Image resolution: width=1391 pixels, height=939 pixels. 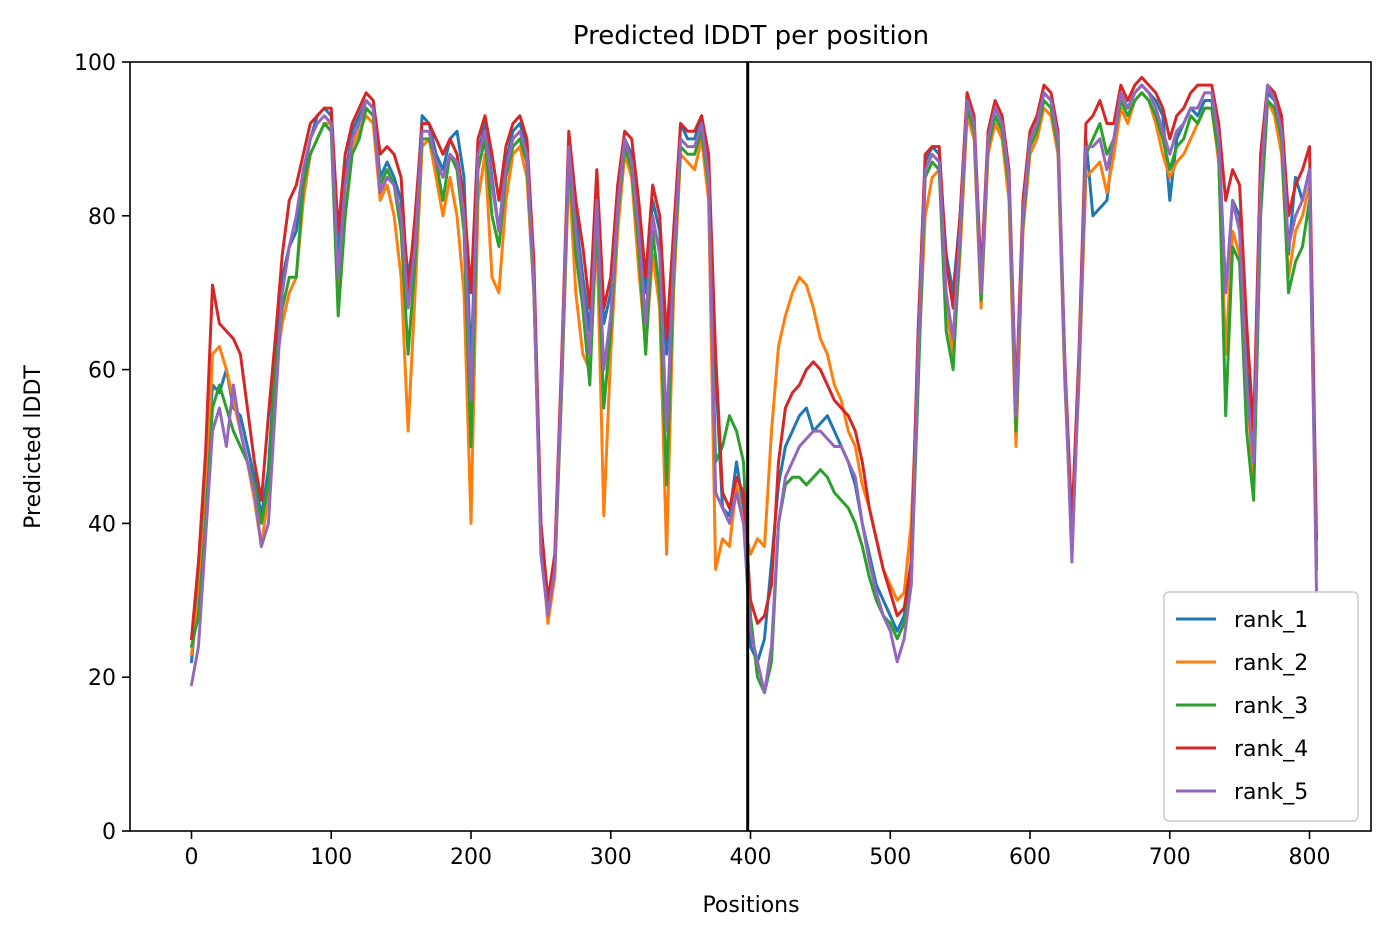 What do you see at coordinates (191, 857) in the screenshot?
I see `x-tick-label: 0` at bounding box center [191, 857].